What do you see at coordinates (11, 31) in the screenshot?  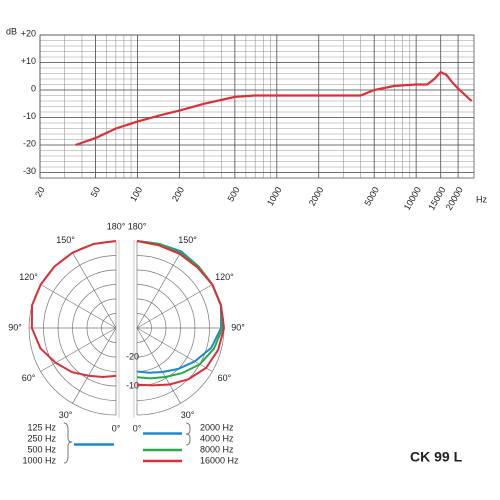 I see `y-axis-label: dB` at bounding box center [11, 31].